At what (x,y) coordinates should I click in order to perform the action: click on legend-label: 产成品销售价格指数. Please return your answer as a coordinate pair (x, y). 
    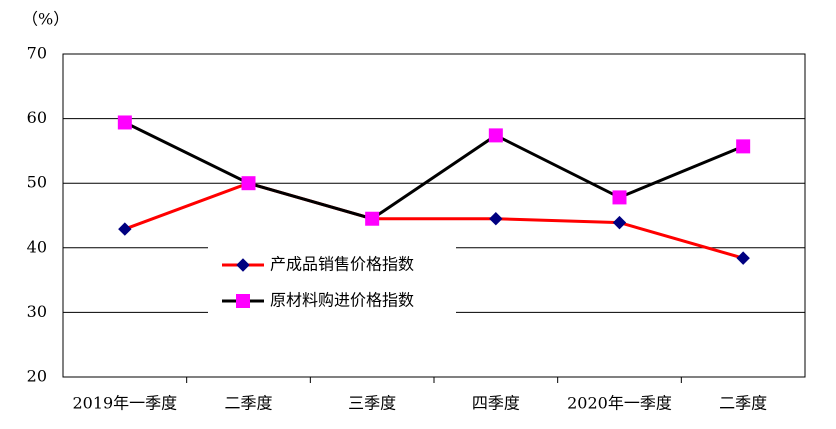
    Looking at the image, I should click on (342, 264).